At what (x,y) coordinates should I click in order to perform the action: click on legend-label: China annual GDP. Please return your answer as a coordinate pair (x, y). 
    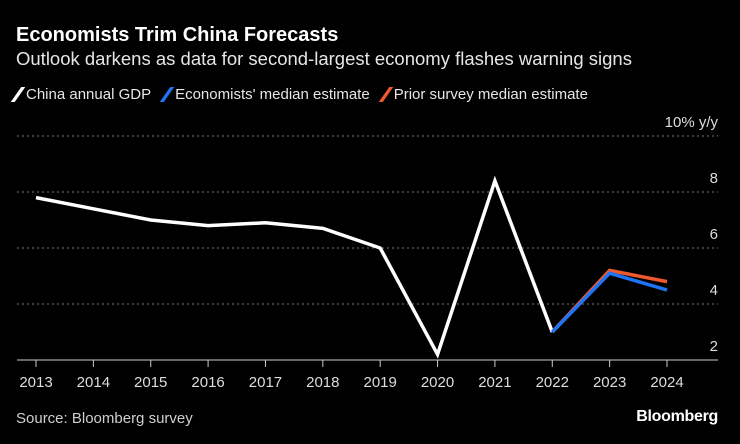
    Looking at the image, I should click on (89, 94).